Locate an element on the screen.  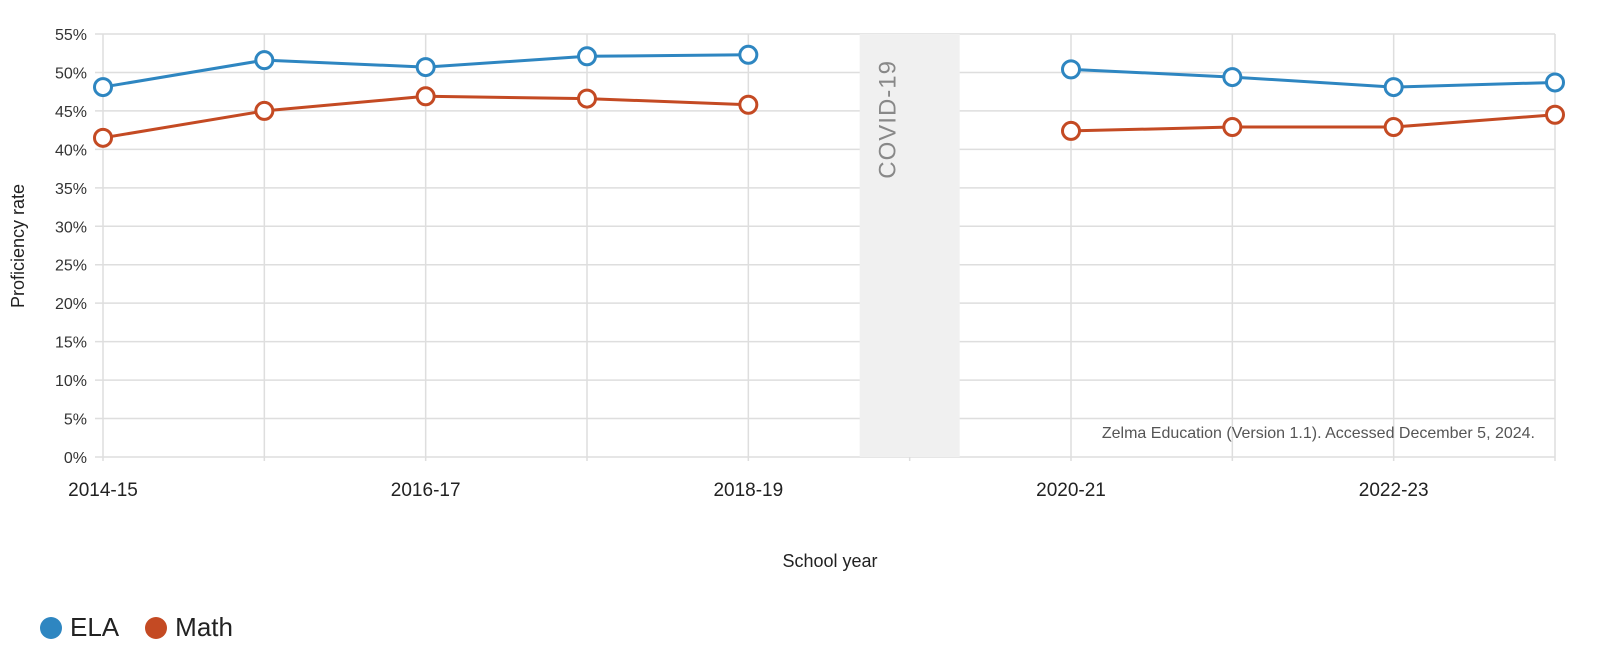
x-axis-title: School year is located at coordinates (829, 561).